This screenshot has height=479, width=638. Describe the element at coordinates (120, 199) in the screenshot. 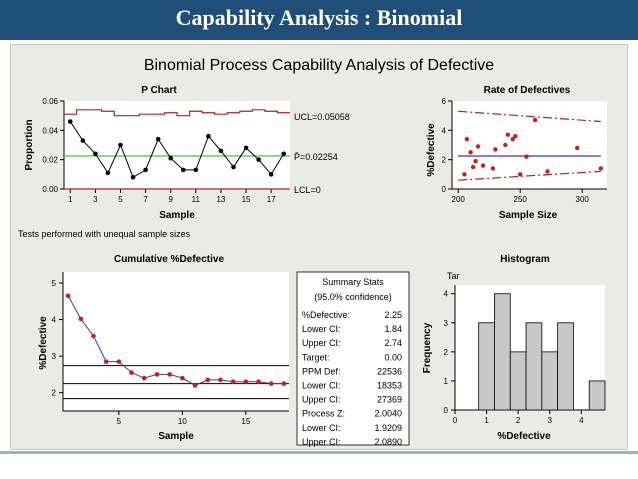

I see `p-chart-xtick-label: 5` at that location.